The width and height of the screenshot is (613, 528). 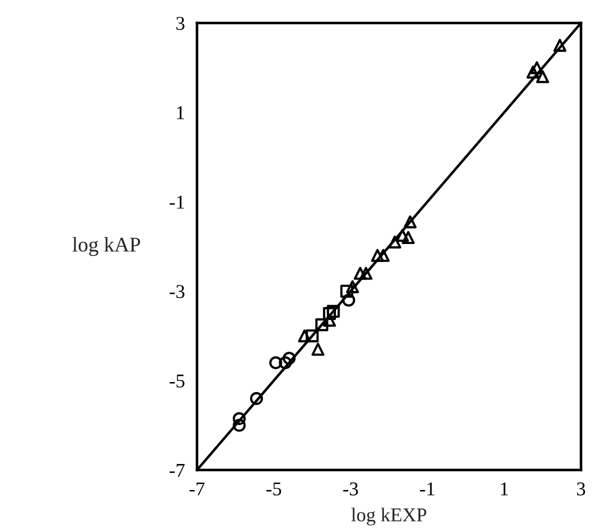 What do you see at coordinates (180, 113) in the screenshot?
I see `y-tick-label: 1` at bounding box center [180, 113].